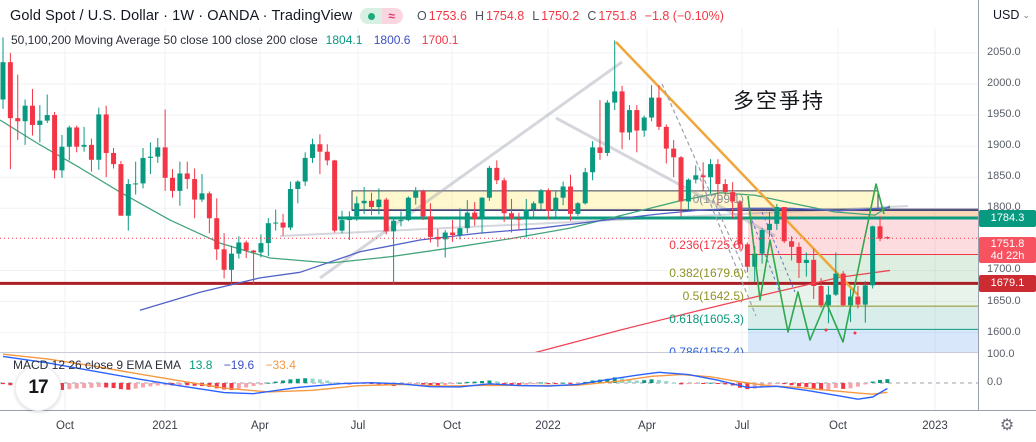 The width and height of the screenshot is (1036, 442). Describe the element at coordinates (1004, 145) in the screenshot. I see `price-axis-tick: 1900.0` at that location.